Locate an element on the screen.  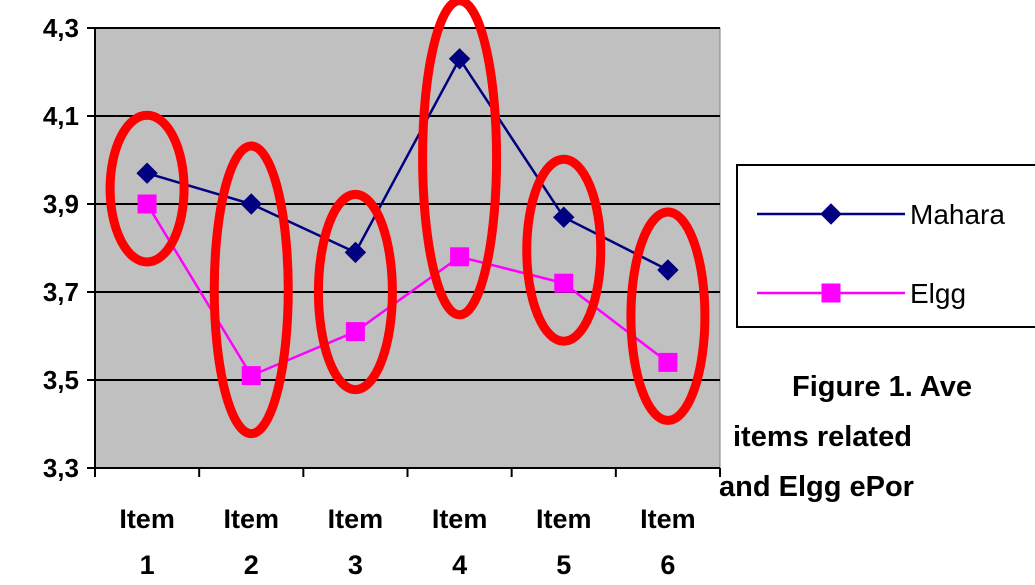
x-tick-label: Item 3 is located at coordinates (356, 542).